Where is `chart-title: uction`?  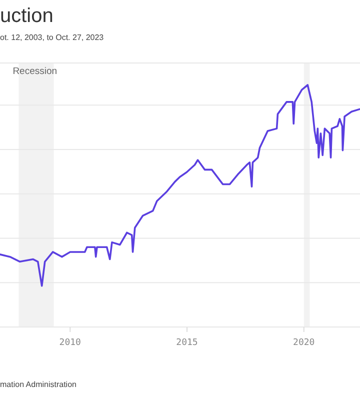 chart-title: uction is located at coordinates (27, 16).